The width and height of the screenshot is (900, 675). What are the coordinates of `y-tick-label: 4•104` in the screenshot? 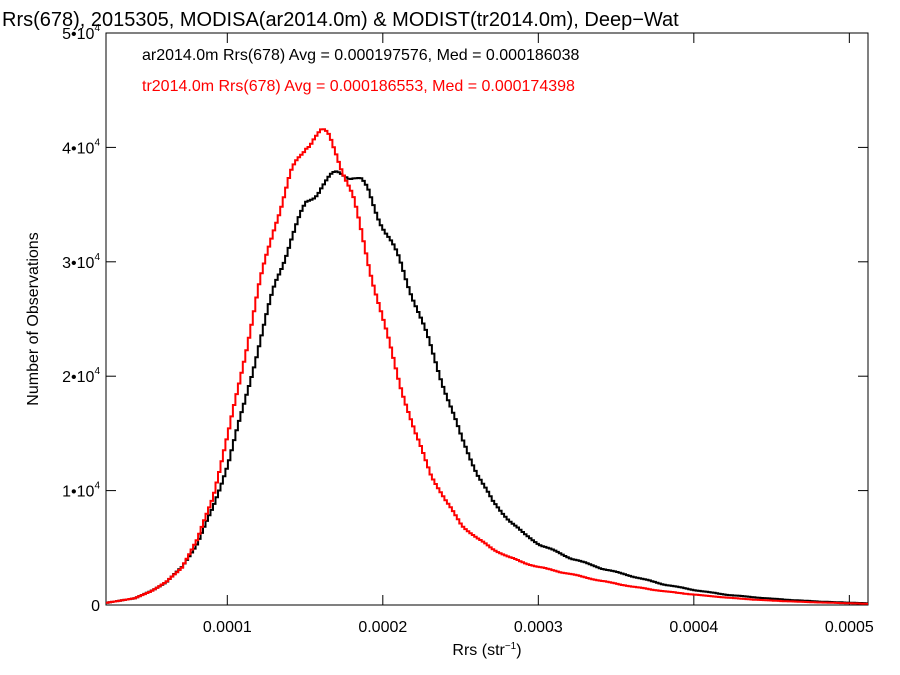 It's located at (81, 147).